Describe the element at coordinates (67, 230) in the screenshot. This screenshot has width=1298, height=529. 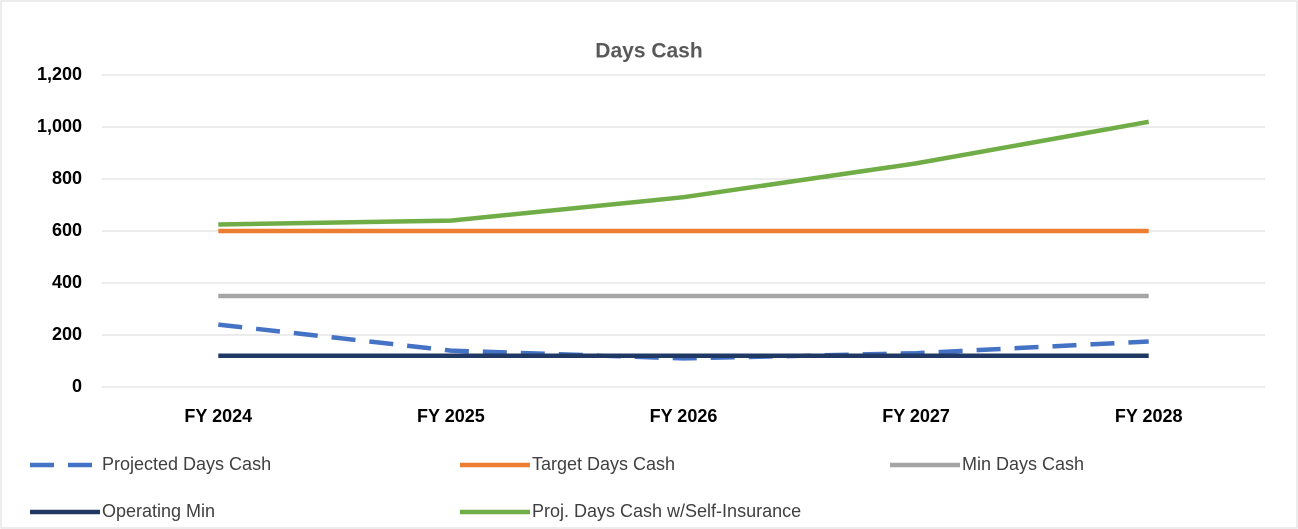
I see `y-tick-label: 600` at that location.